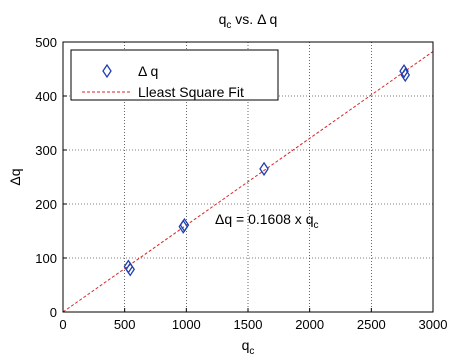 The height and width of the screenshot is (360, 452). I want to click on legend-label-fit: Lleast Square Fit, so click(191, 92).